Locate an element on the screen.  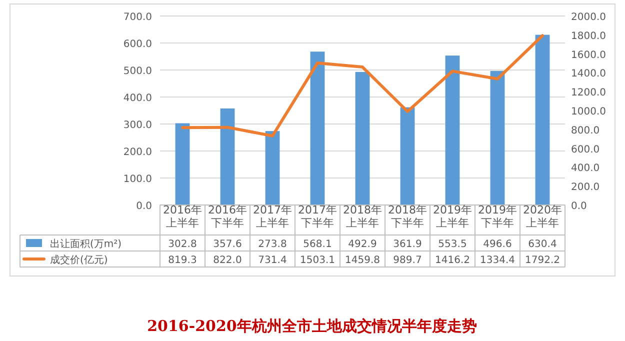
x-tick-label: 2016年上半年 is located at coordinates (182, 217).